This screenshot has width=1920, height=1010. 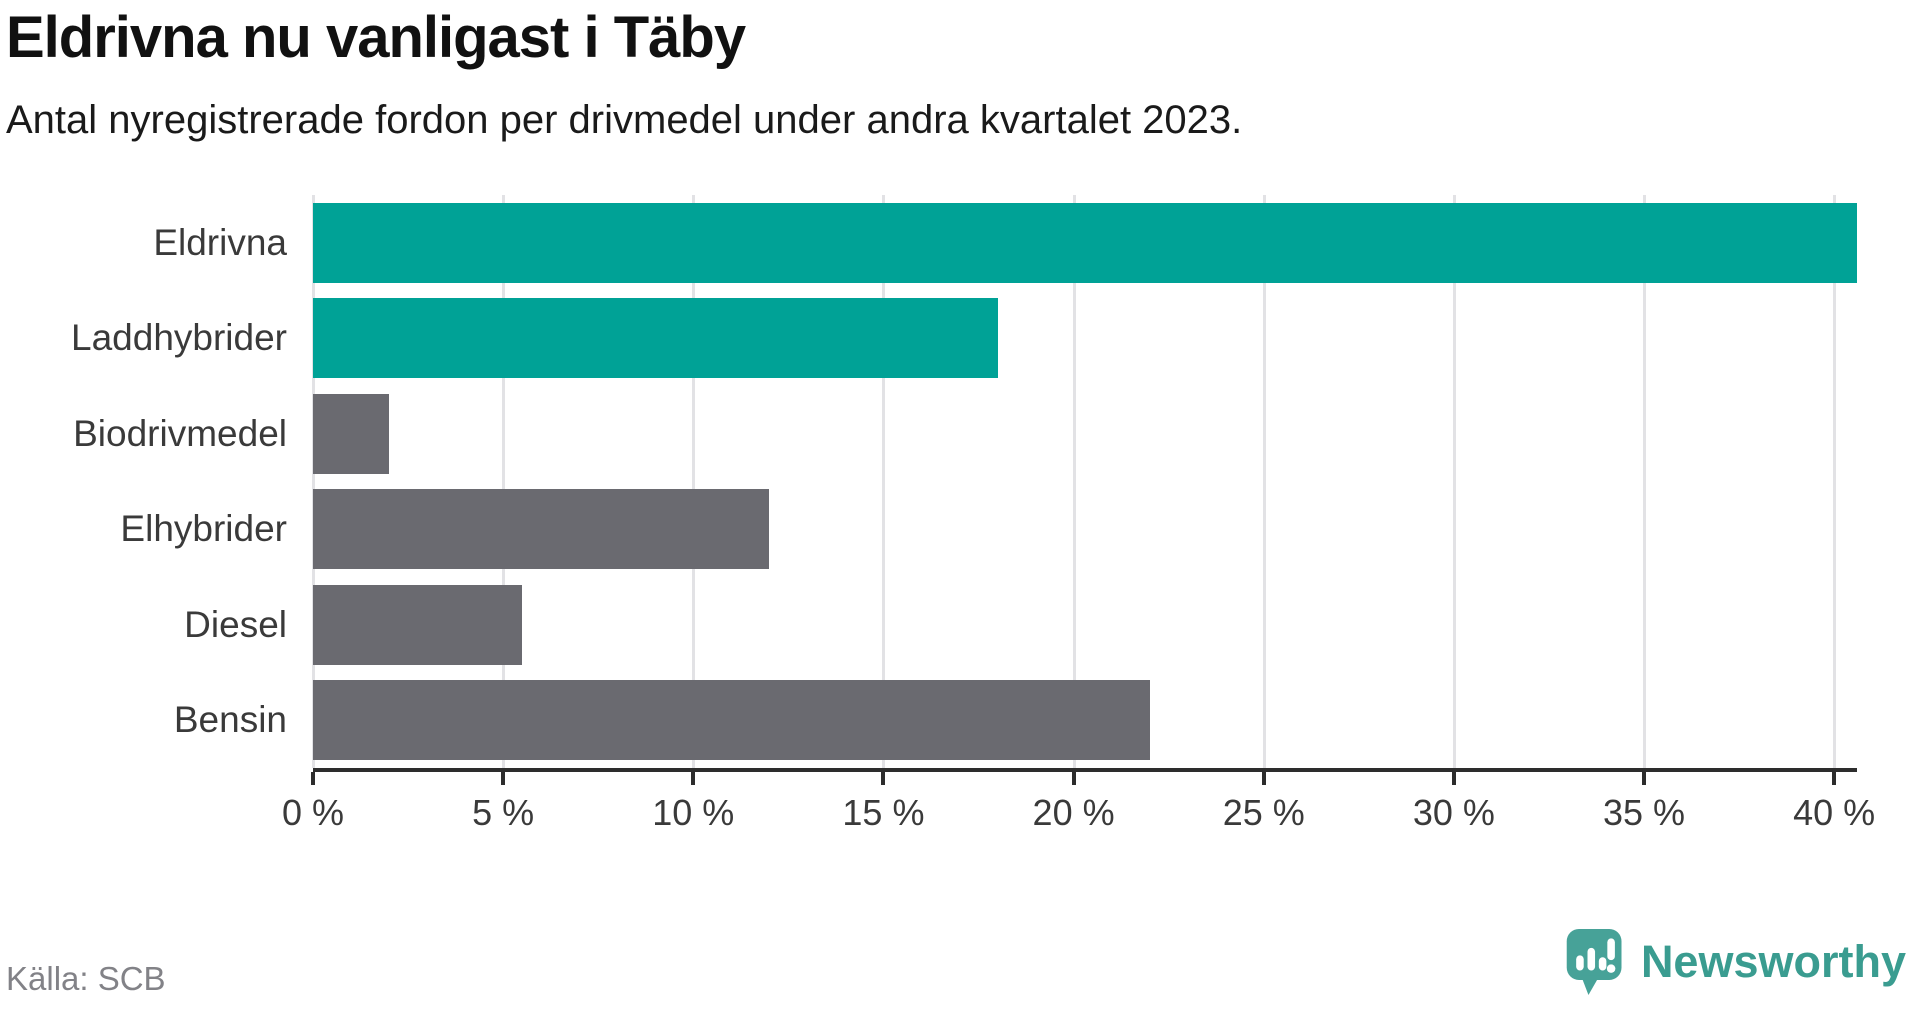 What do you see at coordinates (1453, 812) in the screenshot?
I see `axis-tick-label: 30 %` at bounding box center [1453, 812].